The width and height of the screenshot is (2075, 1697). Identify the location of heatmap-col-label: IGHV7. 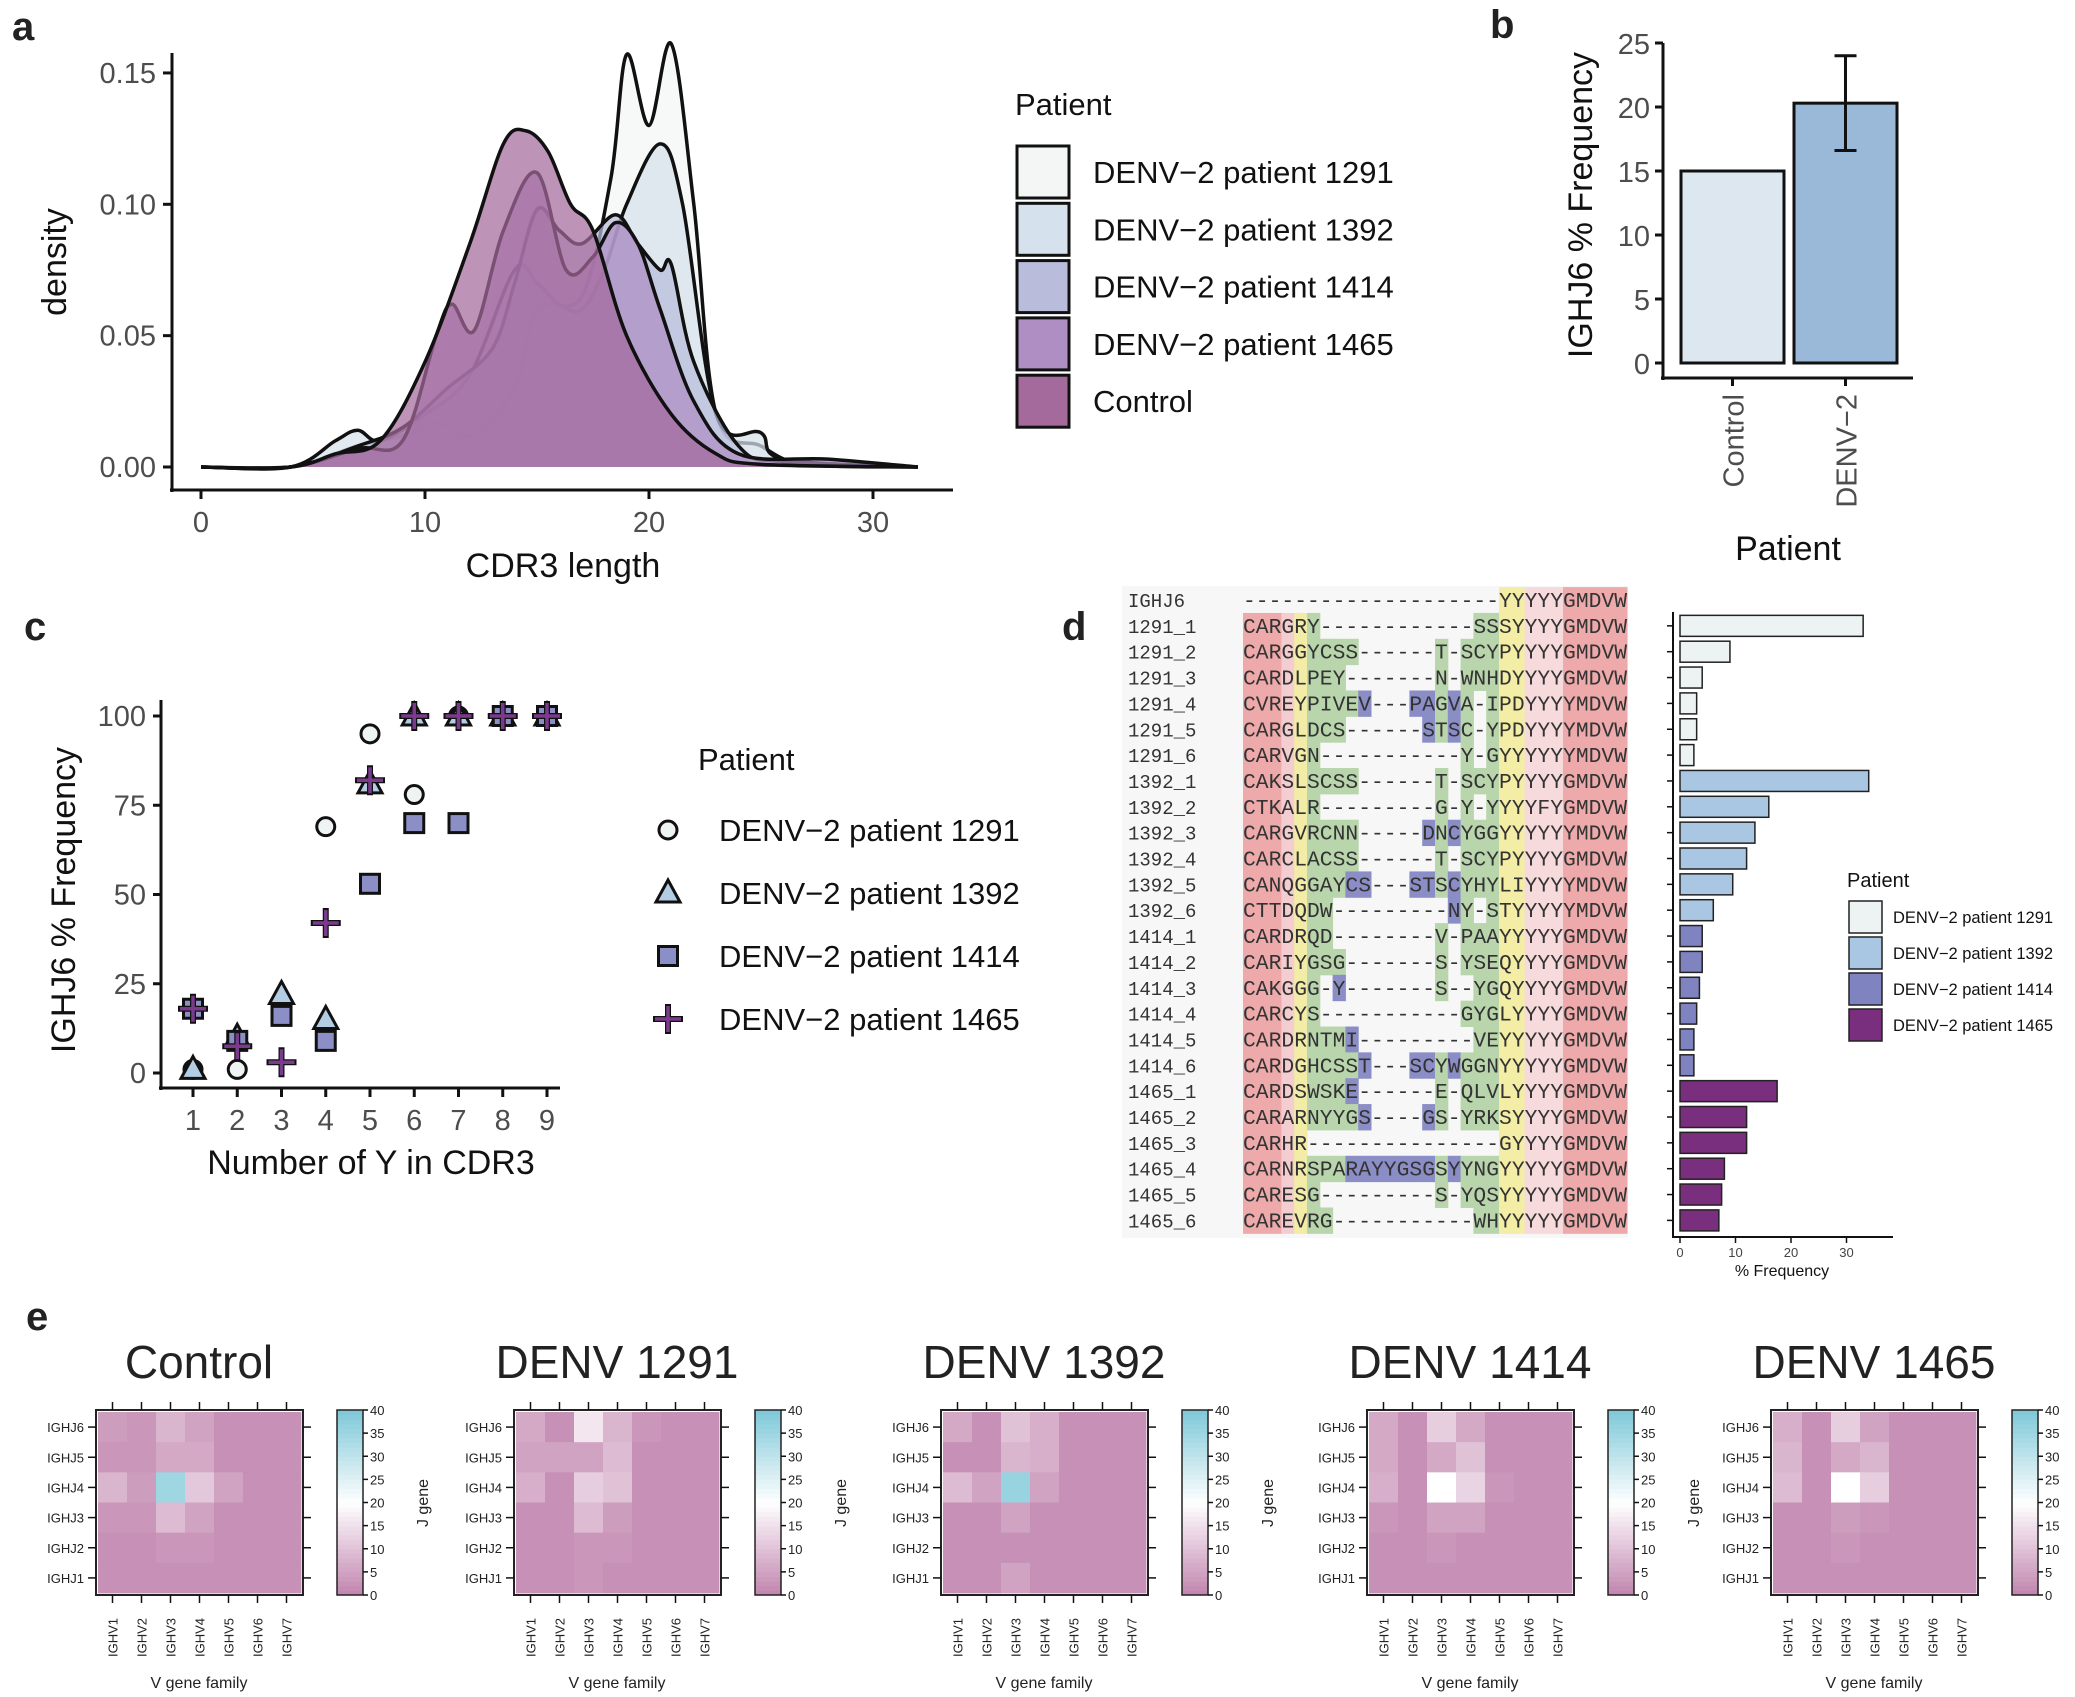
(1962, 1637).